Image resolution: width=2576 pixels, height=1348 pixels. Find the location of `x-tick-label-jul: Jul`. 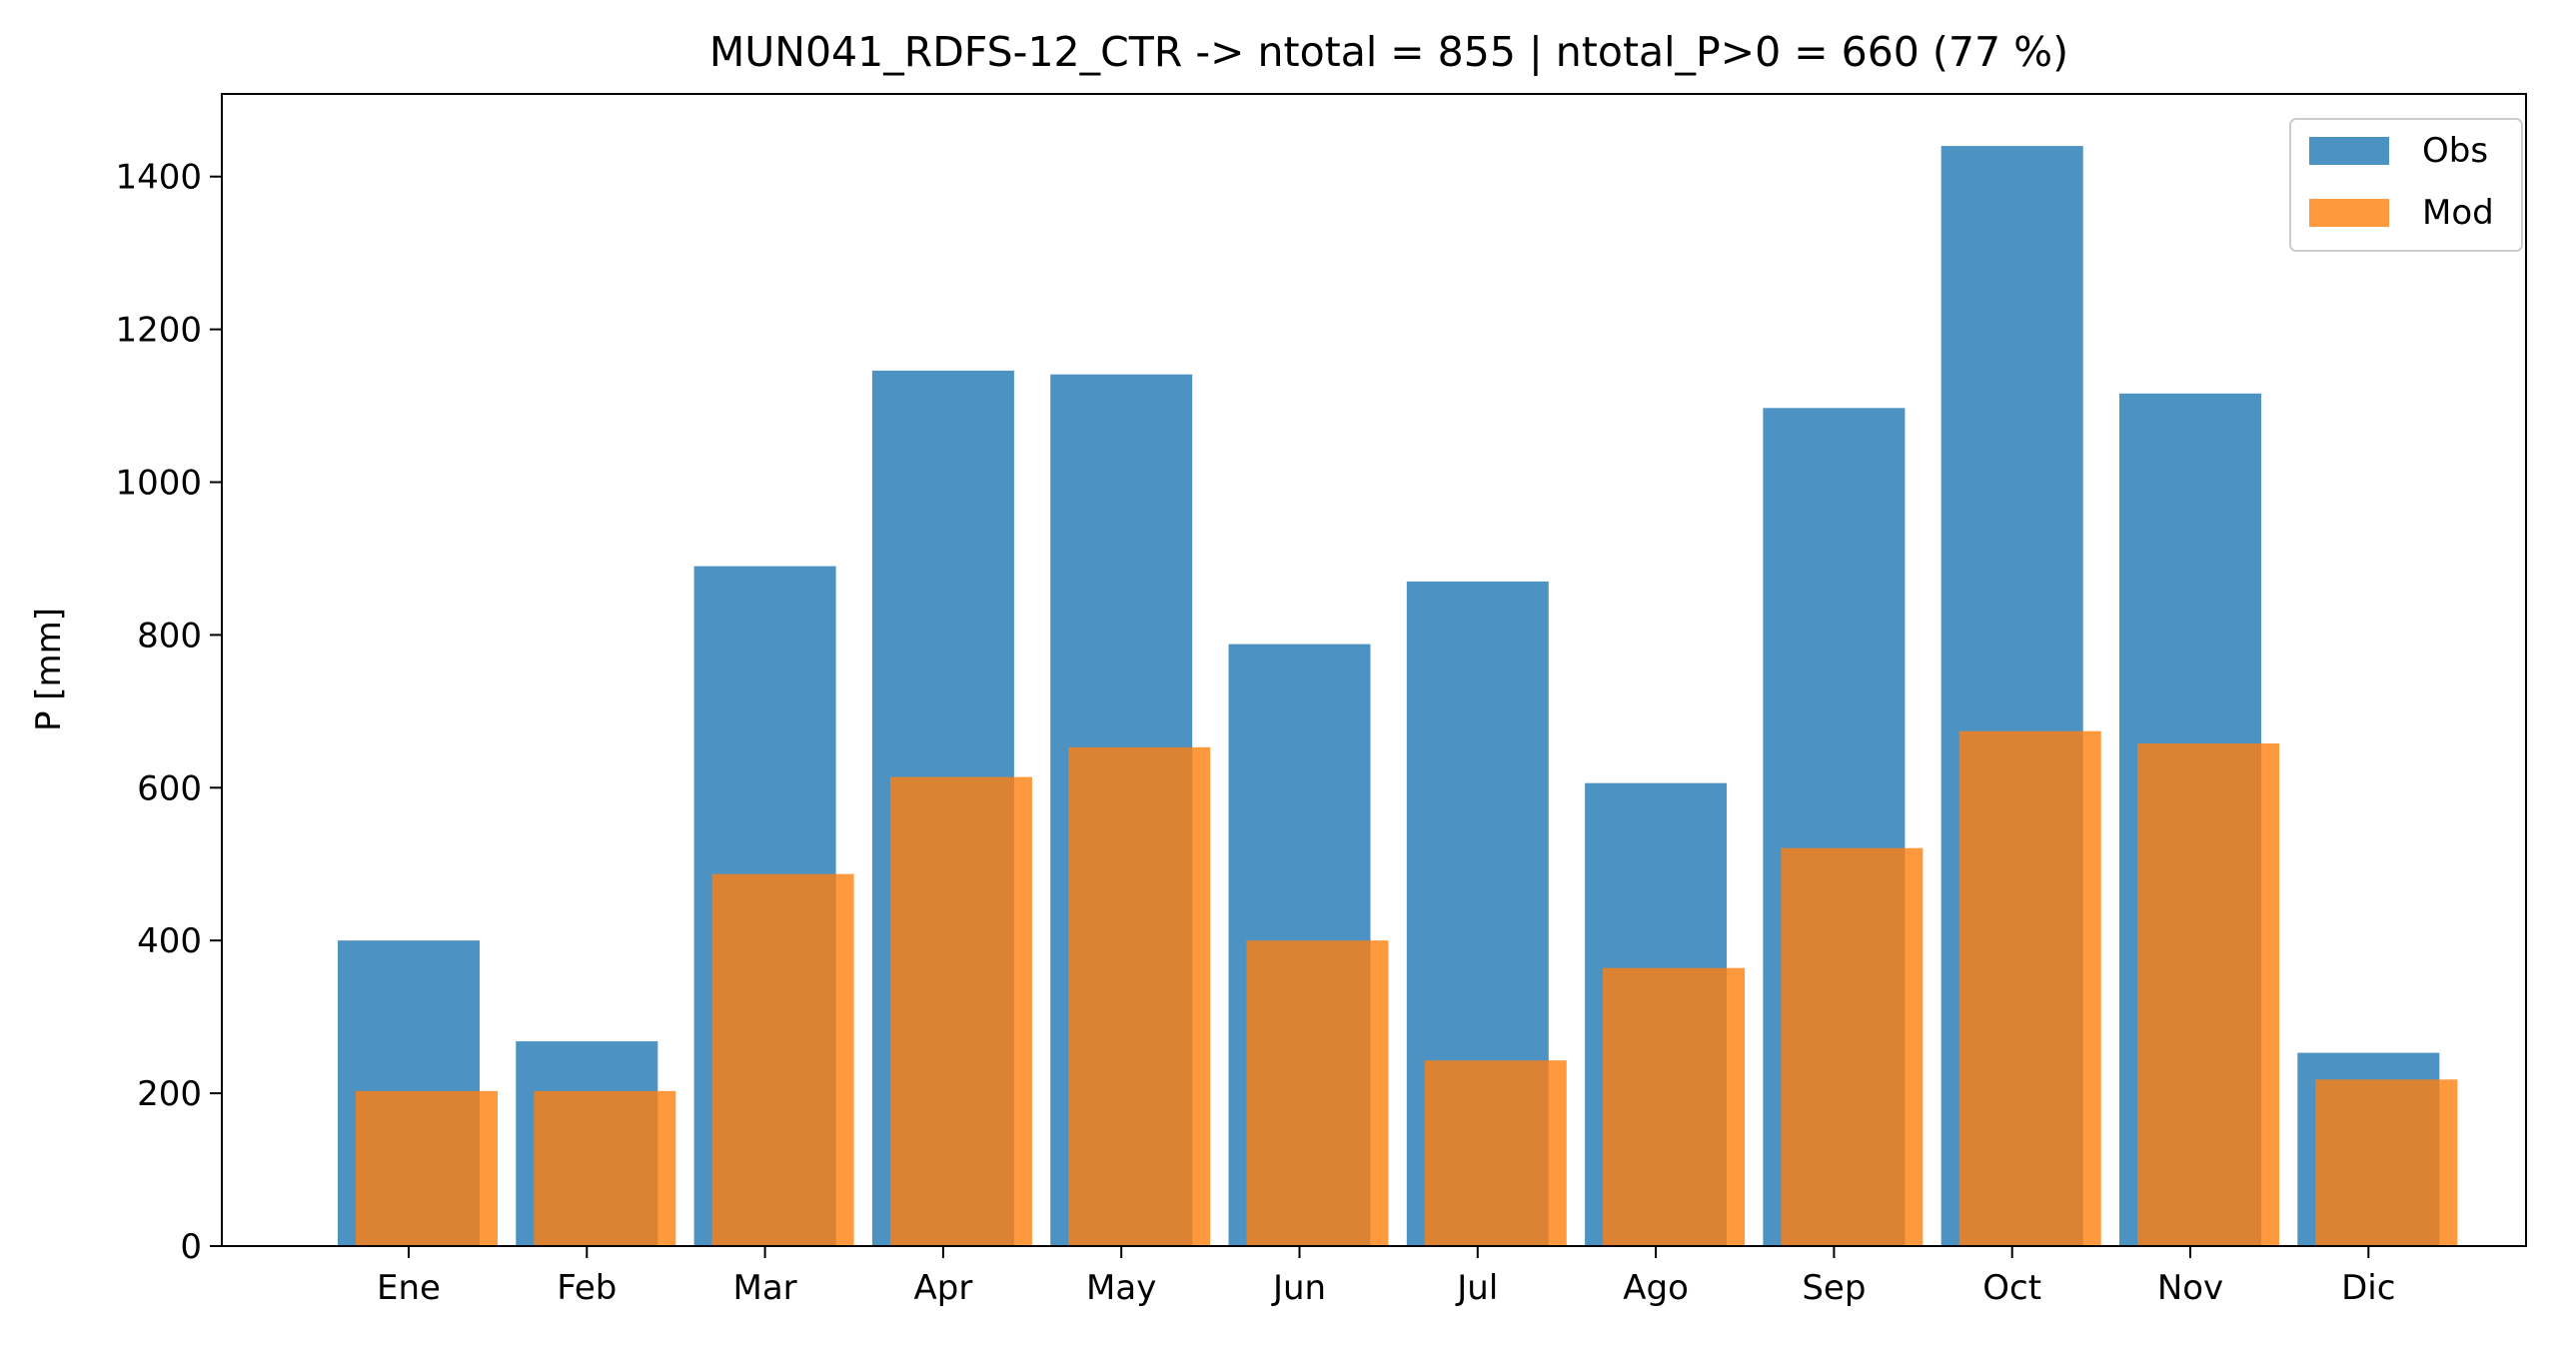

x-tick-label-jul: Jul is located at coordinates (1476, 1288).